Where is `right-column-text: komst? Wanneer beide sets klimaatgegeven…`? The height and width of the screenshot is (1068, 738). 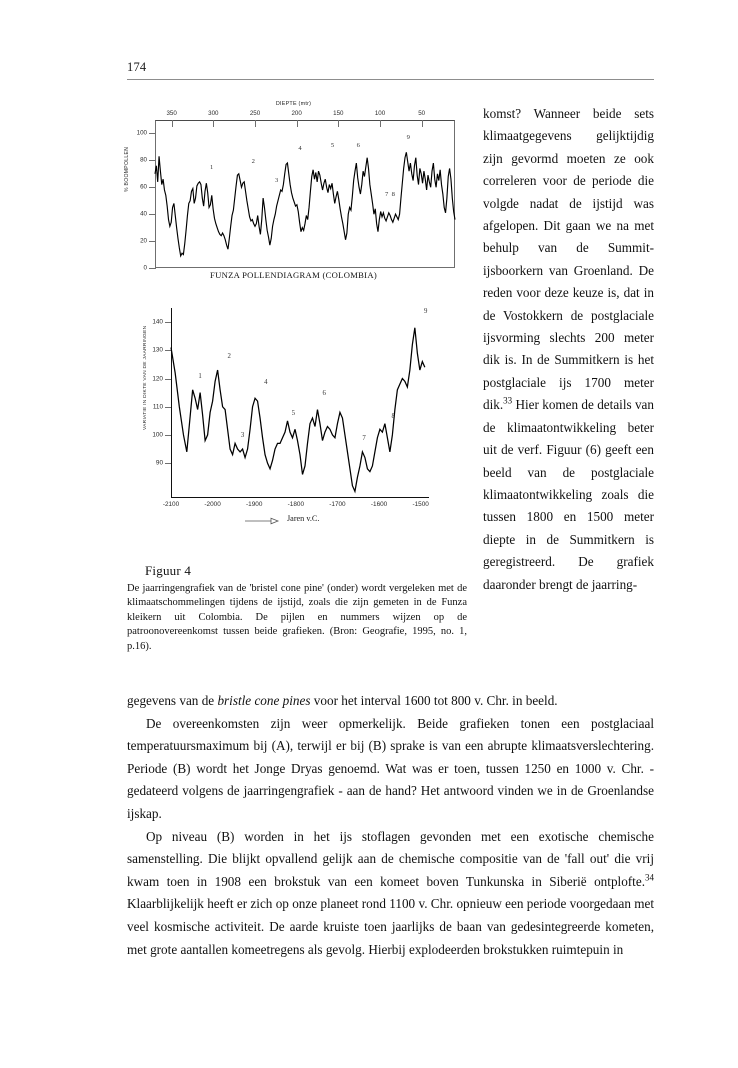 right-column-text: komst? Wanneer beide sets klimaatgegeven… is located at coordinates (568, 349).